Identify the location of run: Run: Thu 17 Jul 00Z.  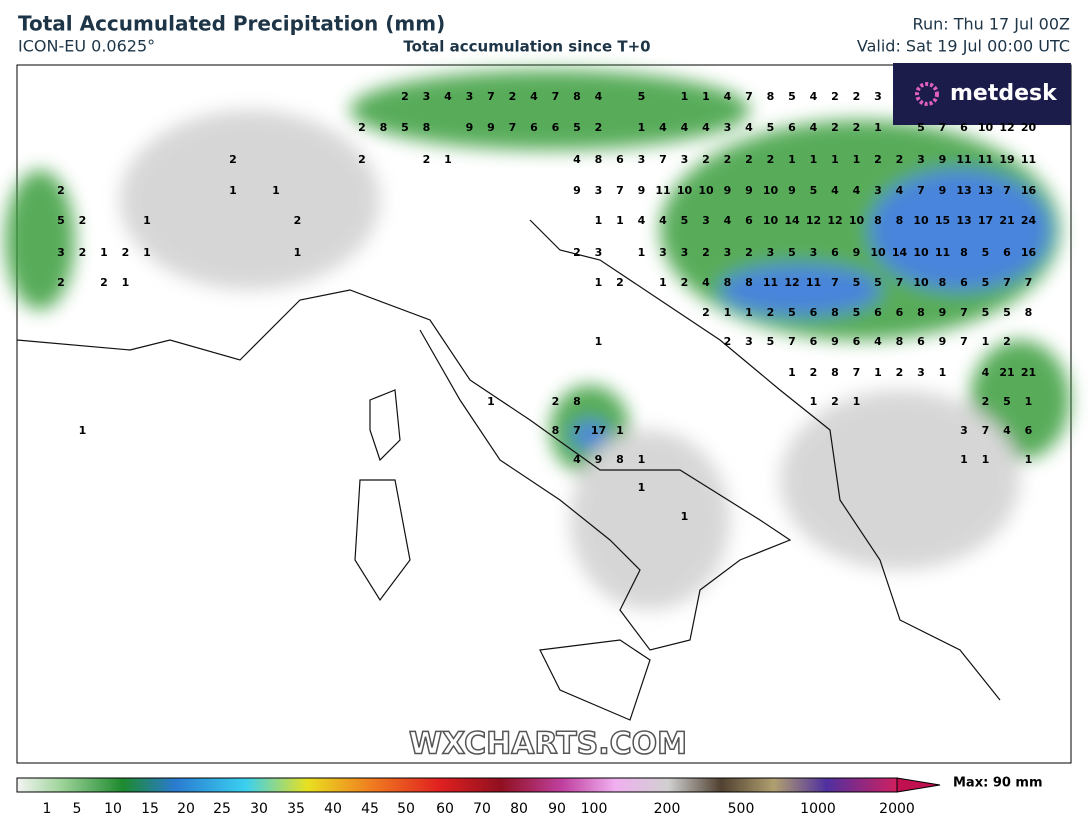
(991, 24).